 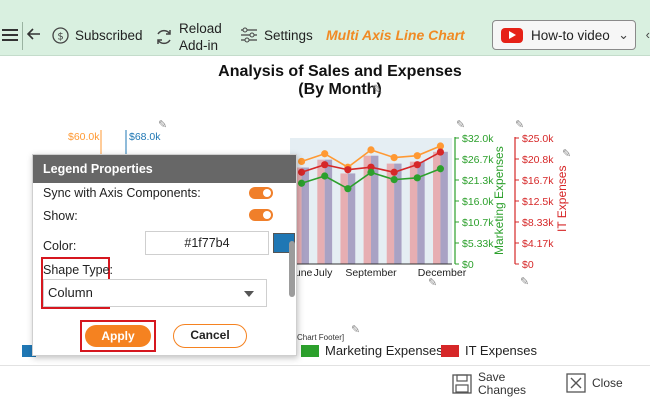 I want to click on howto-label: How-to video, so click(x=570, y=35).